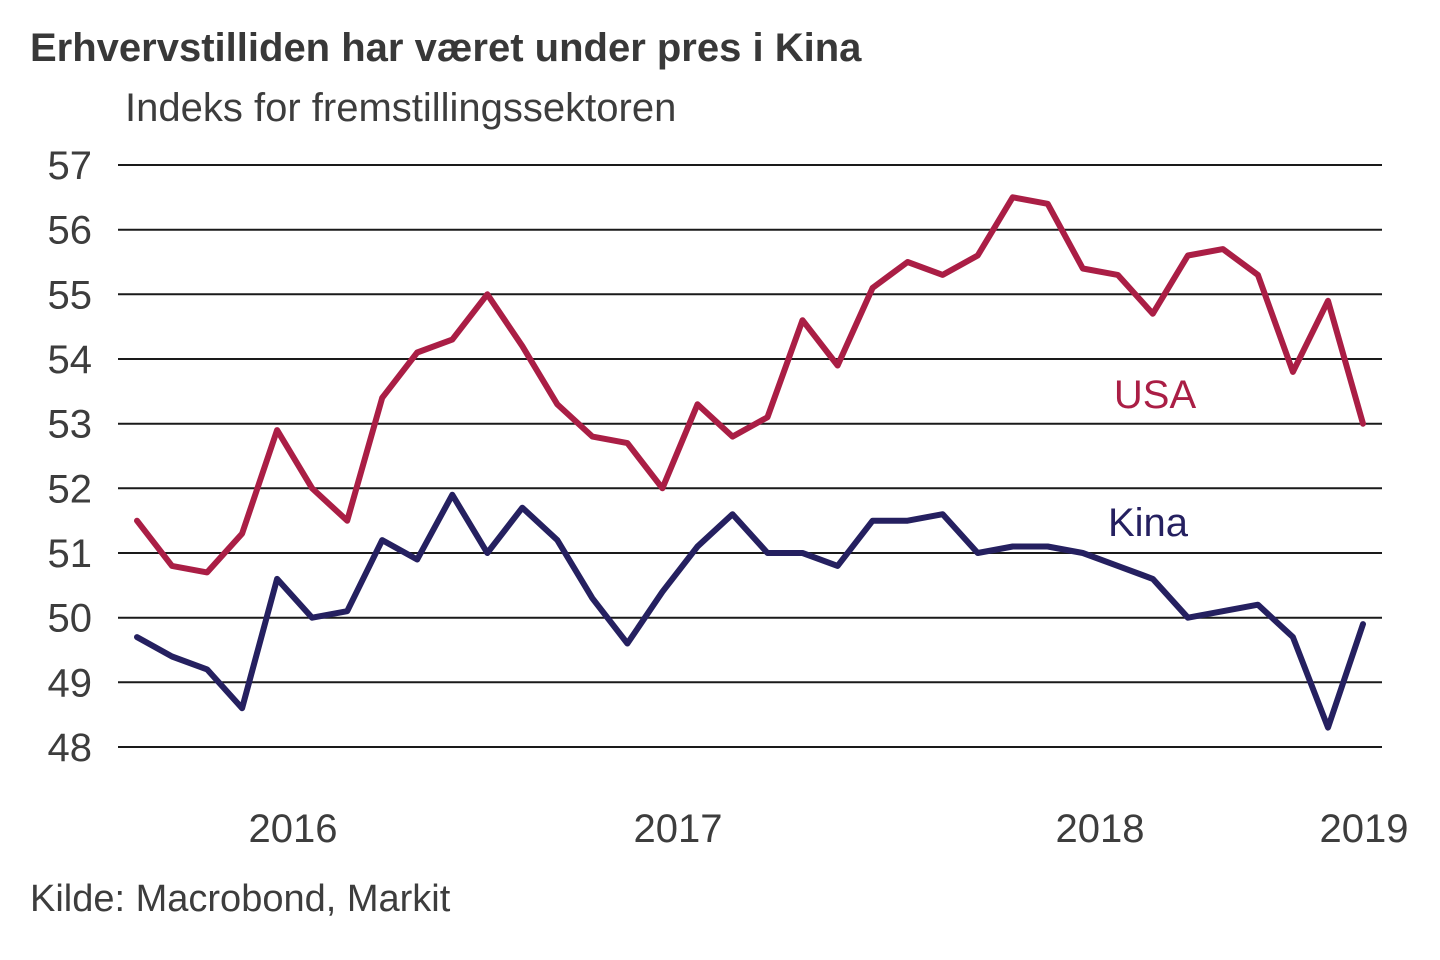 Image resolution: width=1440 pixels, height=960 pixels. What do you see at coordinates (70, 231) in the screenshot?
I see `y-tick-label-56: 56` at bounding box center [70, 231].